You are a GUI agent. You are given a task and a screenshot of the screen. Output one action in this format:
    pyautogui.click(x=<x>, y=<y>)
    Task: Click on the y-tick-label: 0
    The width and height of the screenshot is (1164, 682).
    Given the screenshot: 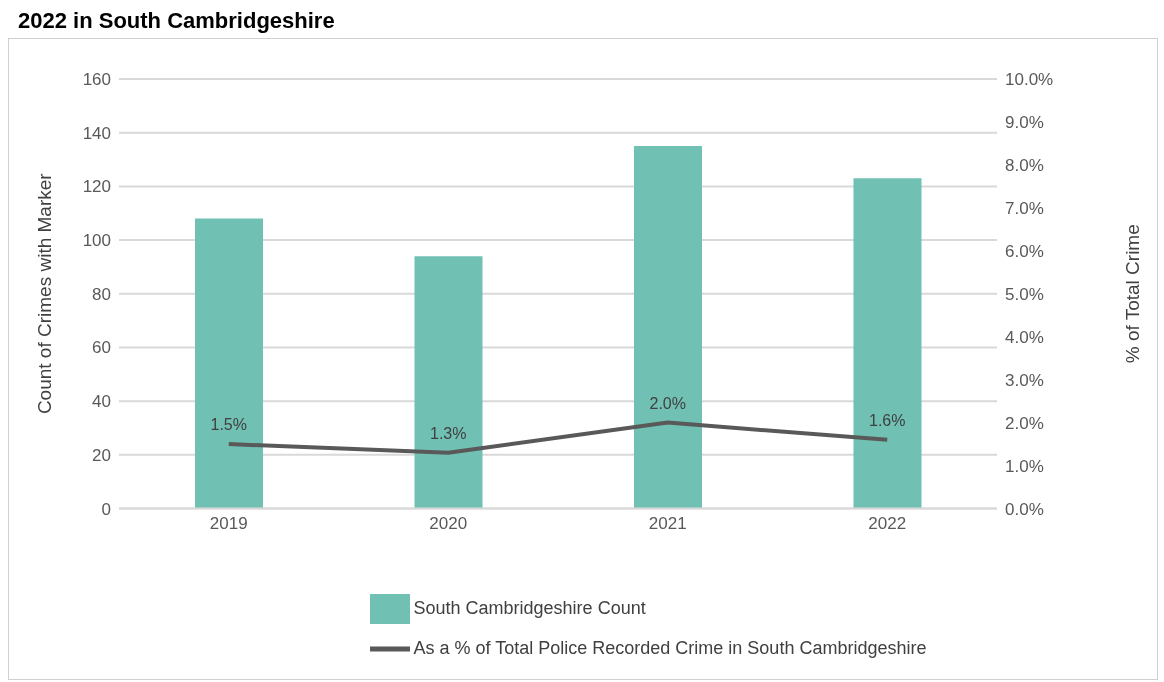 What is the action you would take?
    pyautogui.click(x=106, y=509)
    